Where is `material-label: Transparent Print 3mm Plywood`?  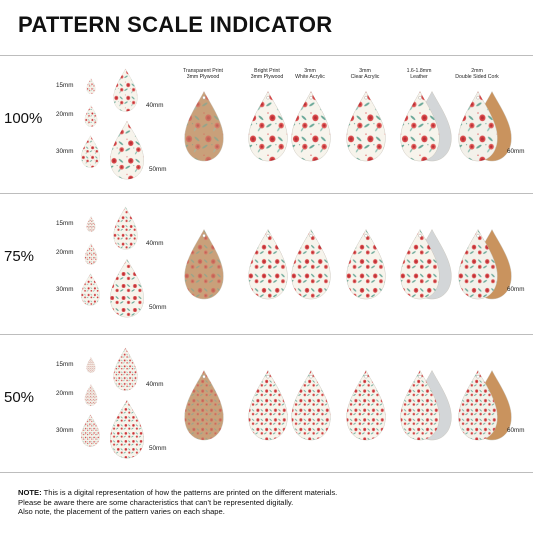
material-label: Transparent Print 3mm Plywood is located at coordinates (203, 74).